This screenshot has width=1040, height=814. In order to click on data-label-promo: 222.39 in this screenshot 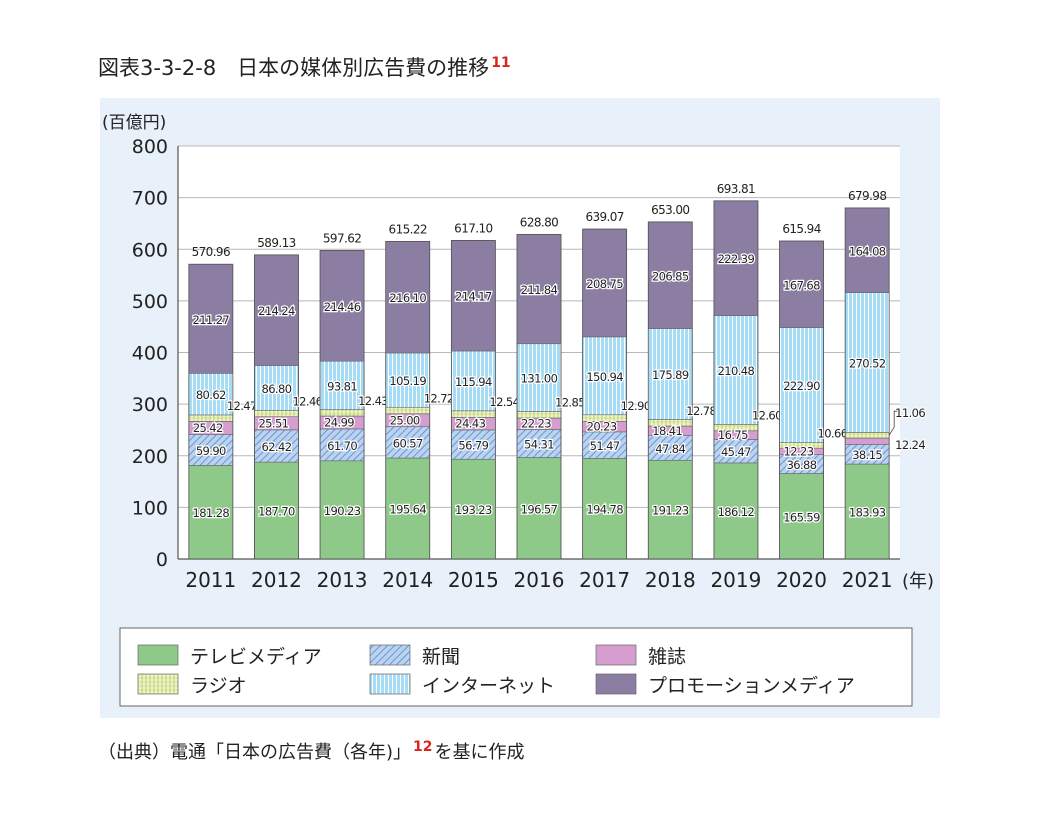, I will do `click(736, 259)`.